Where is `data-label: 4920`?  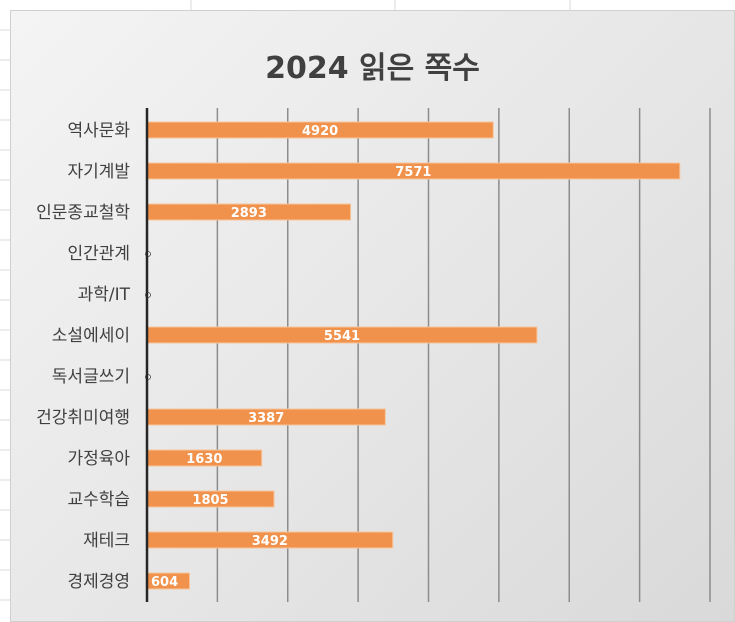 data-label: 4920 is located at coordinates (320, 131).